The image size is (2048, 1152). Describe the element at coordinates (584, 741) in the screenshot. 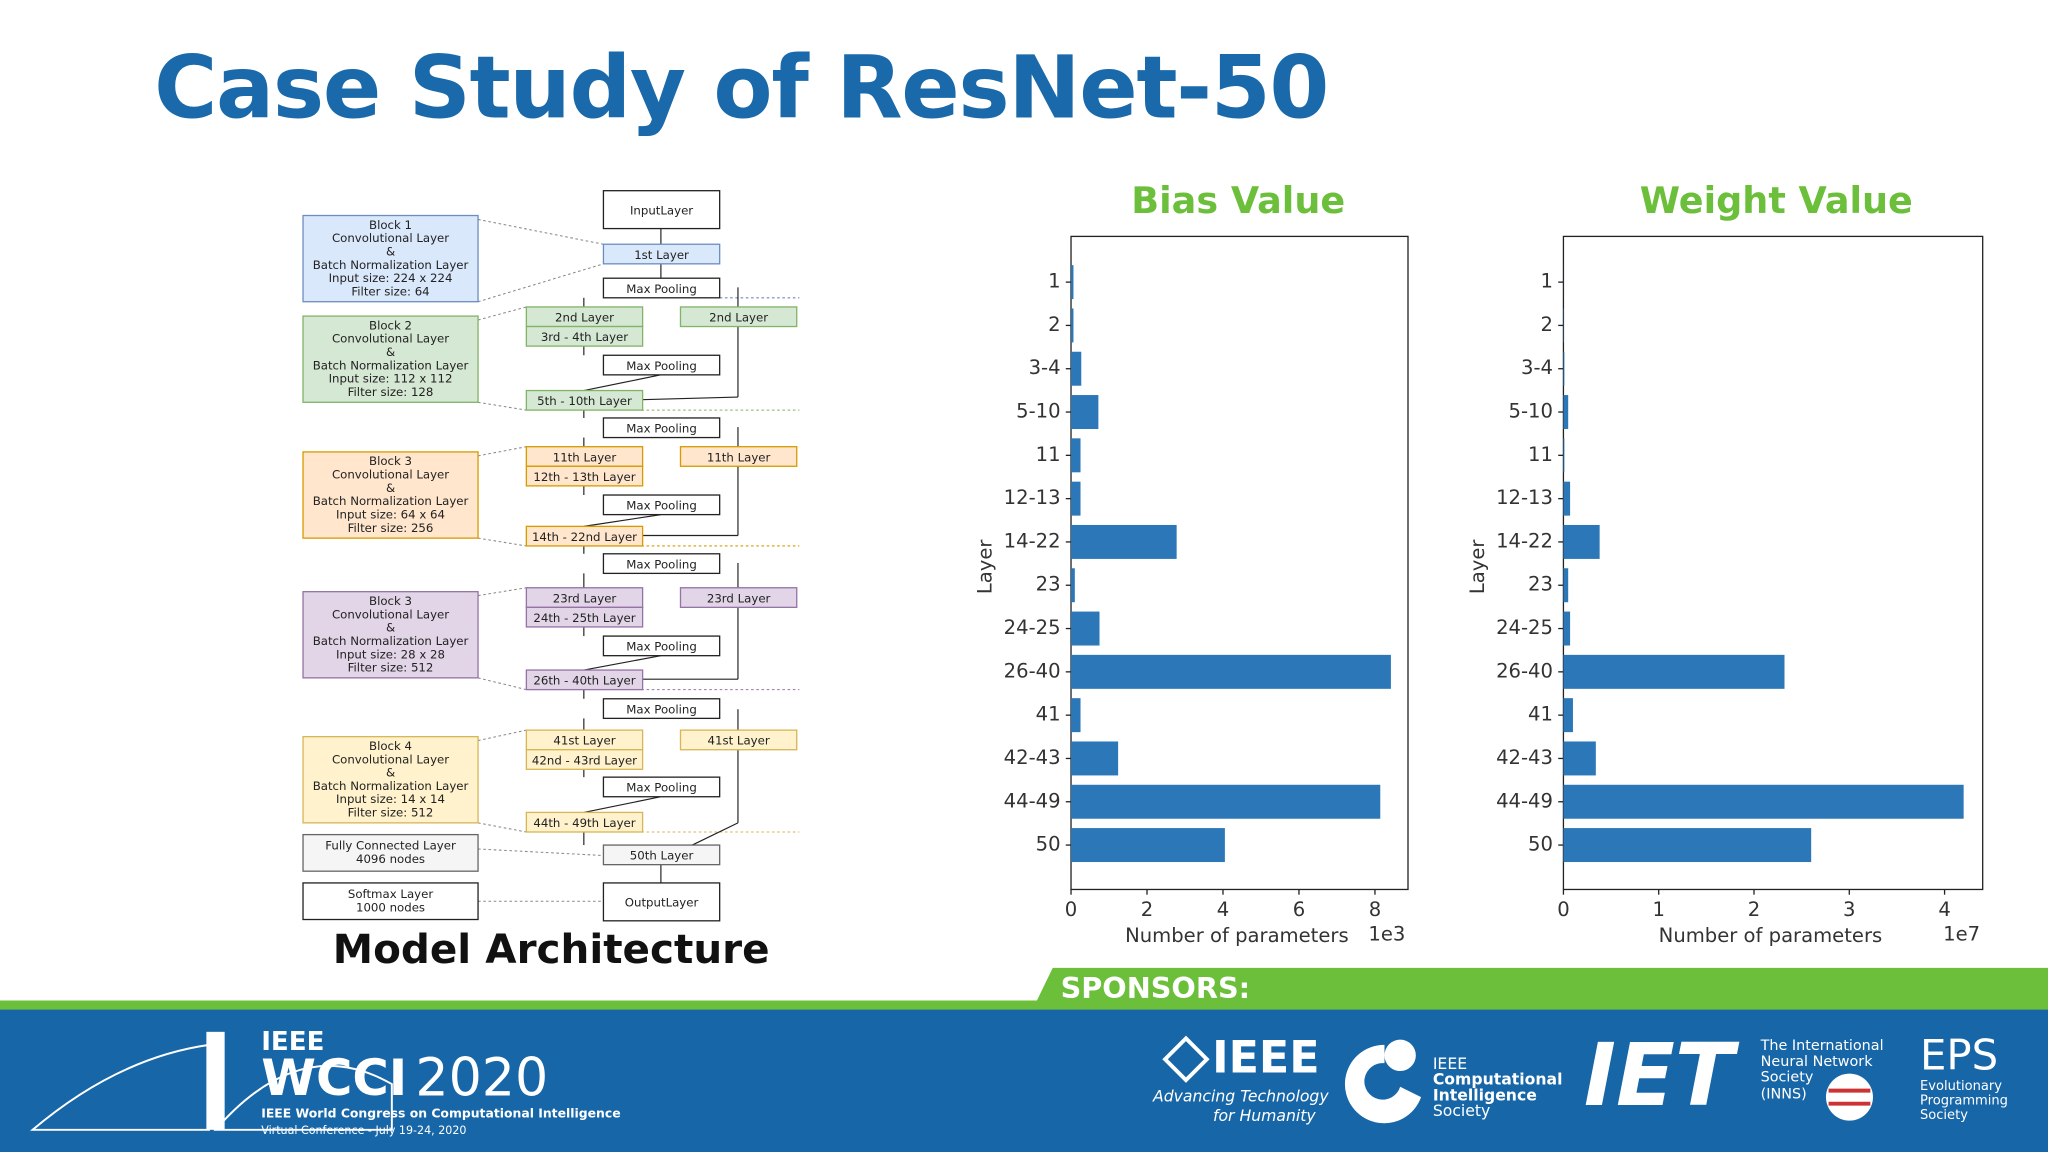

I see `layer-label: 41st Layer` at that location.